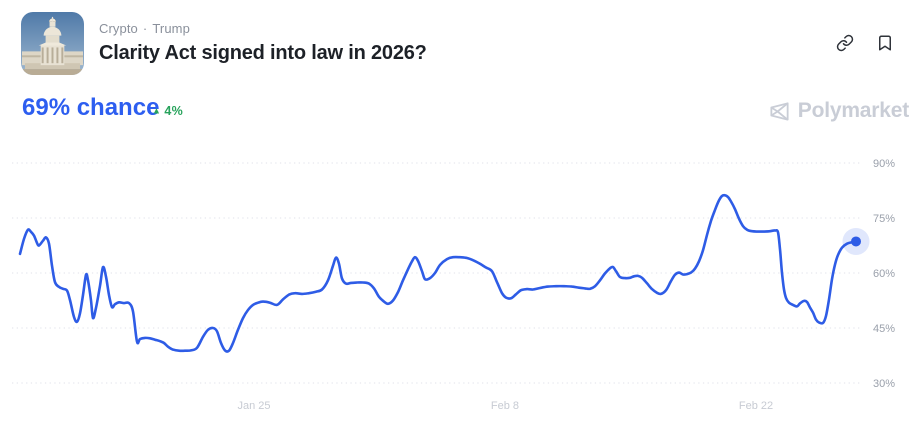 The image size is (920, 431). I want to click on current-point-dot, so click(856, 241).